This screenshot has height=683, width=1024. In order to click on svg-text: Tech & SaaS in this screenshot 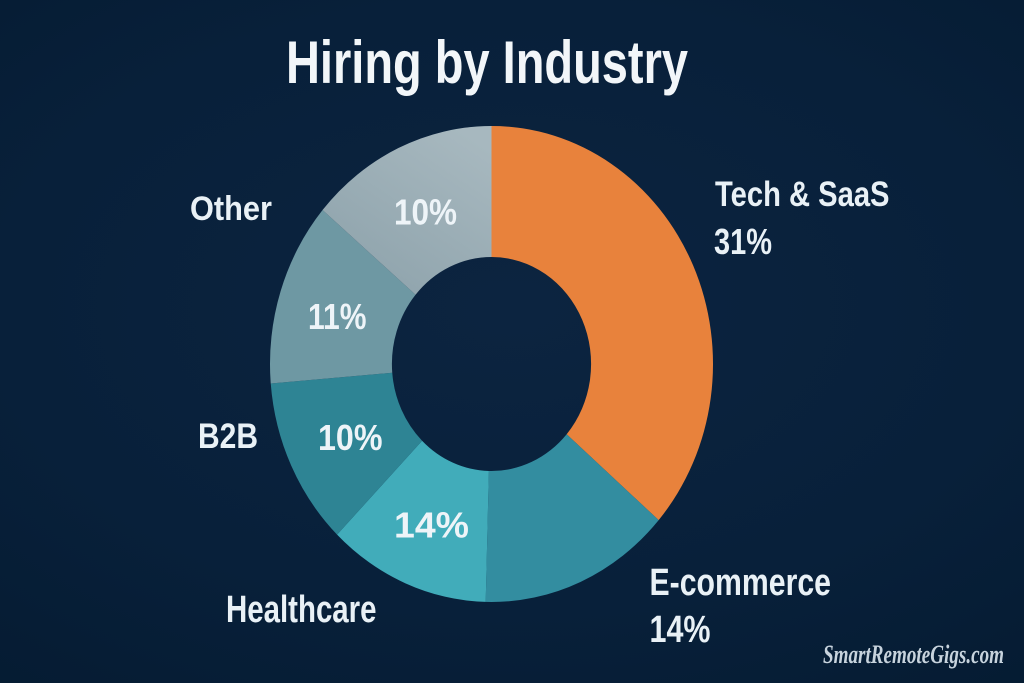, I will do `click(802, 194)`.